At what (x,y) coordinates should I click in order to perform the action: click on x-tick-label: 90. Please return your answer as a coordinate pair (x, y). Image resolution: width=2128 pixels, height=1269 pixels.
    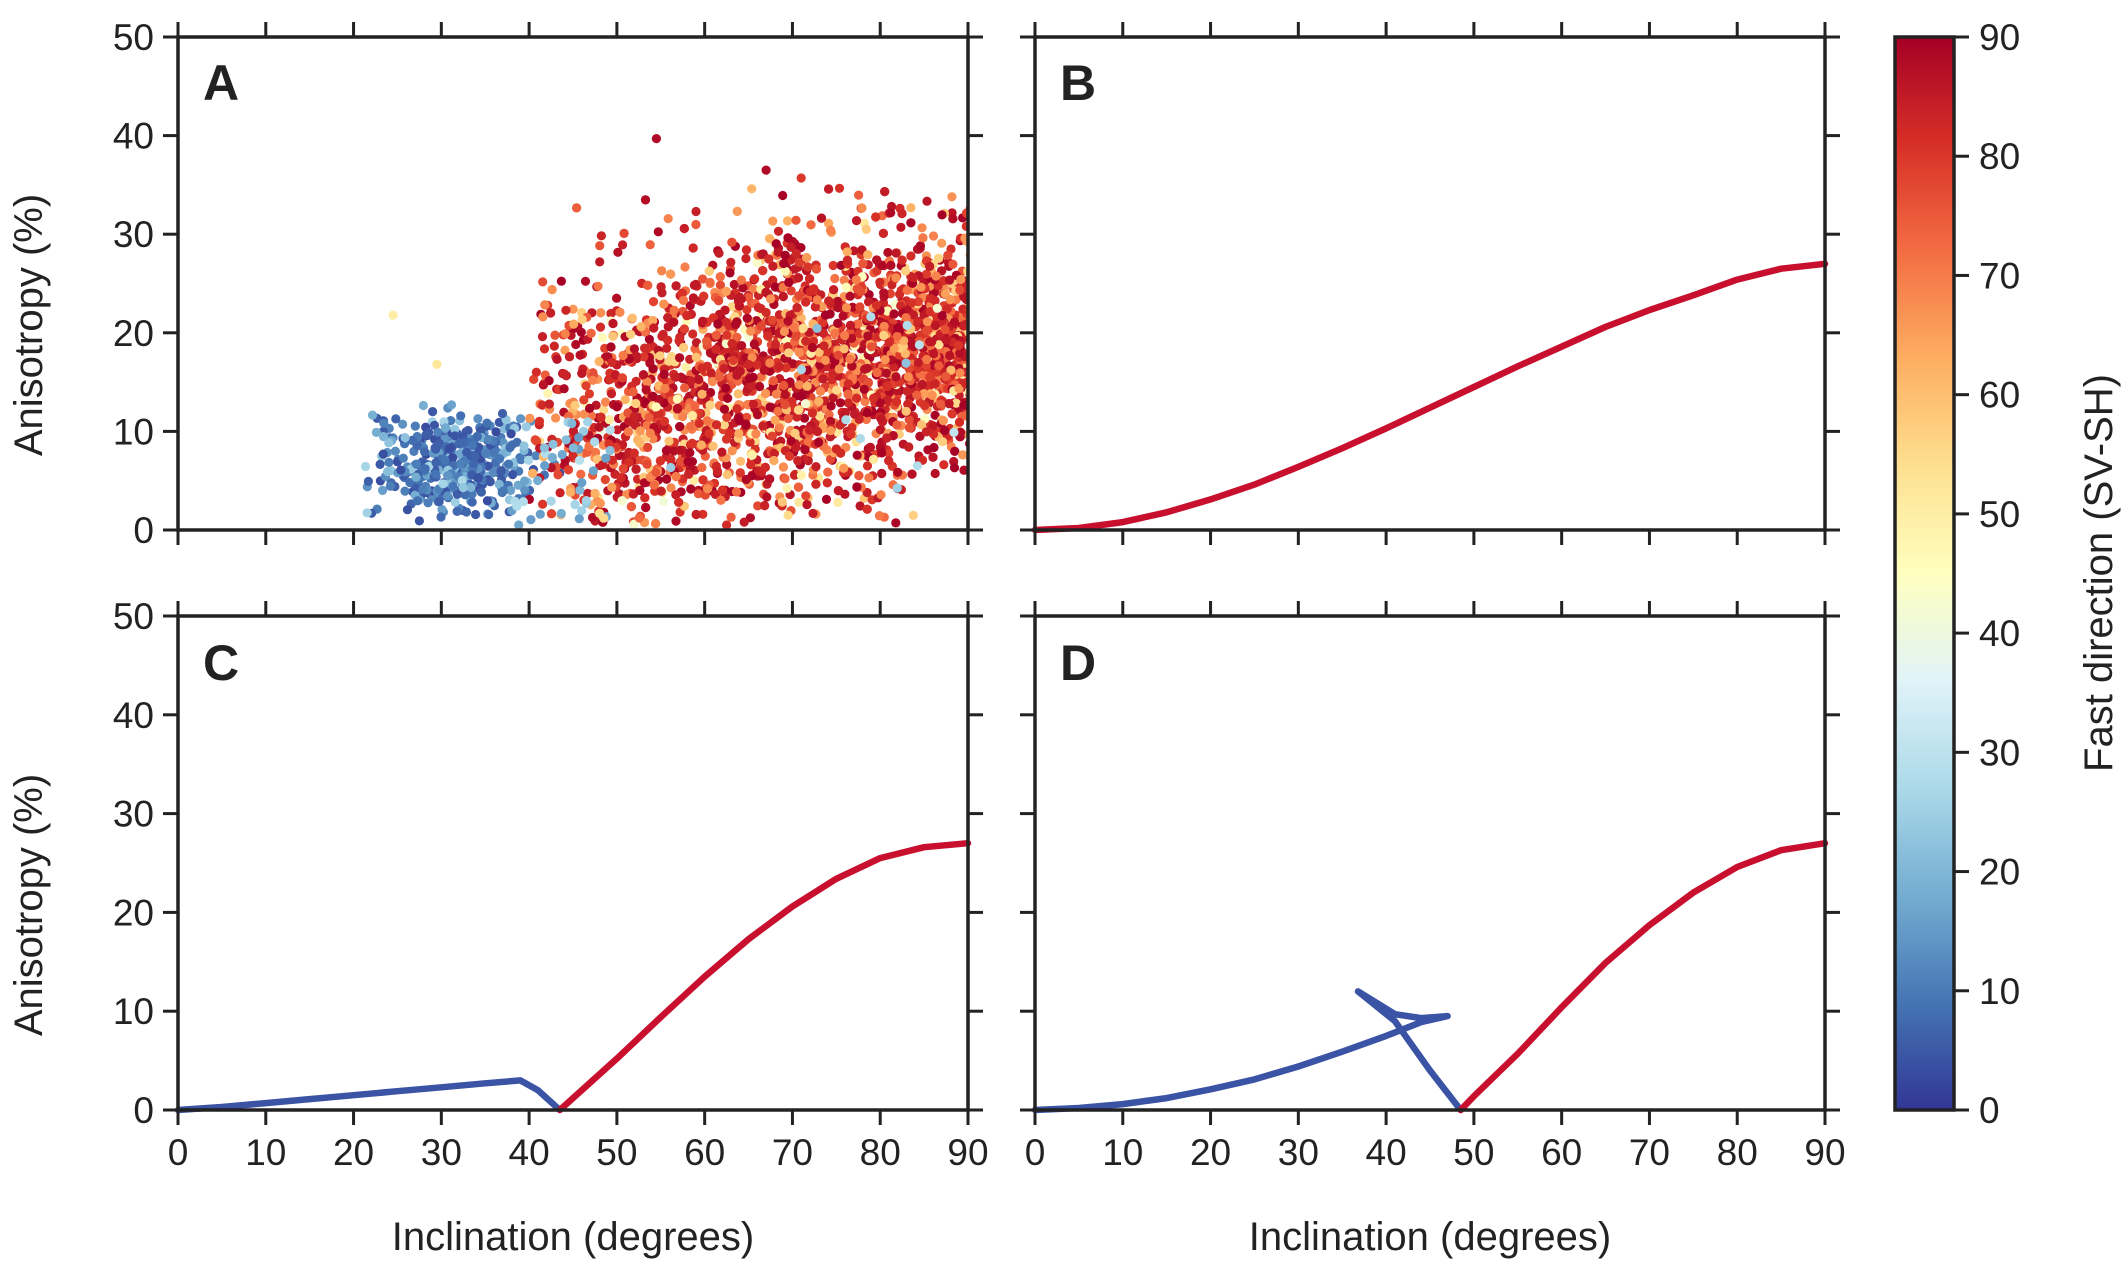
    Looking at the image, I should click on (1824, 1152).